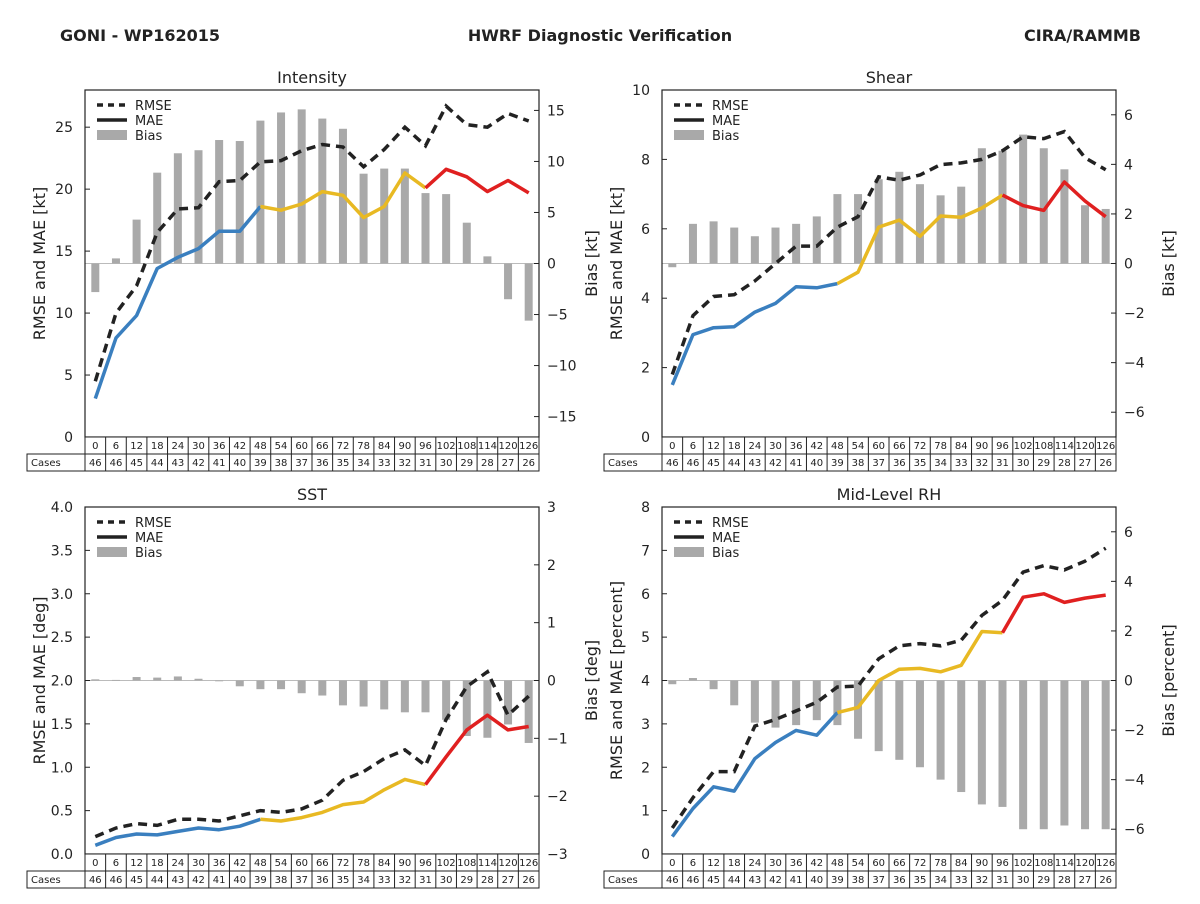 This screenshot has height=904, width=1200. Describe the element at coordinates (1054, 613) in the screenshot. I see `mae-line-late` at that location.